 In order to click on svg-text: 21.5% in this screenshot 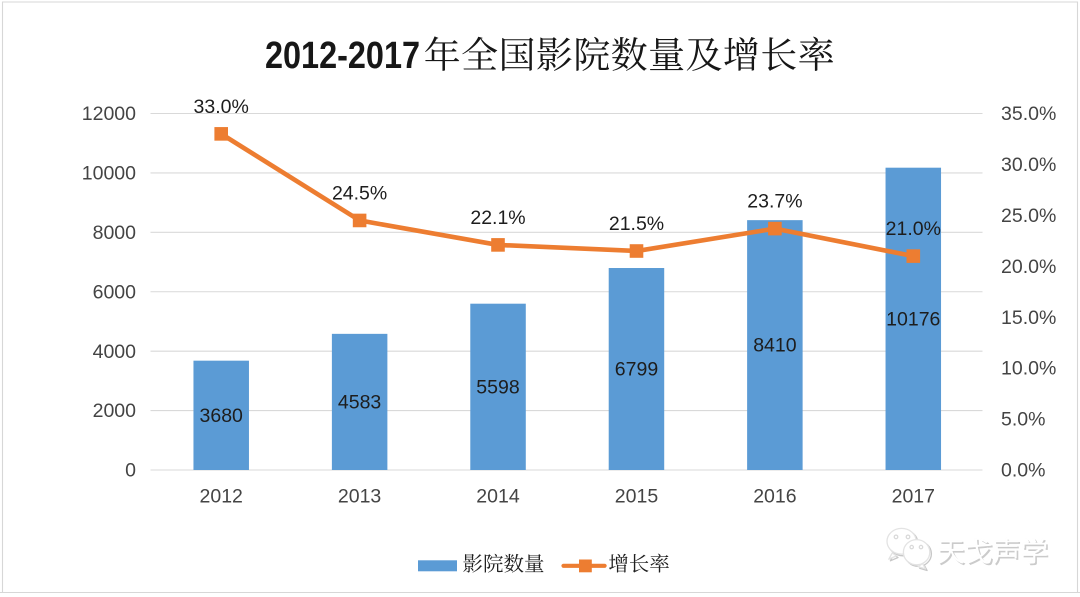, I will do `click(636, 224)`.